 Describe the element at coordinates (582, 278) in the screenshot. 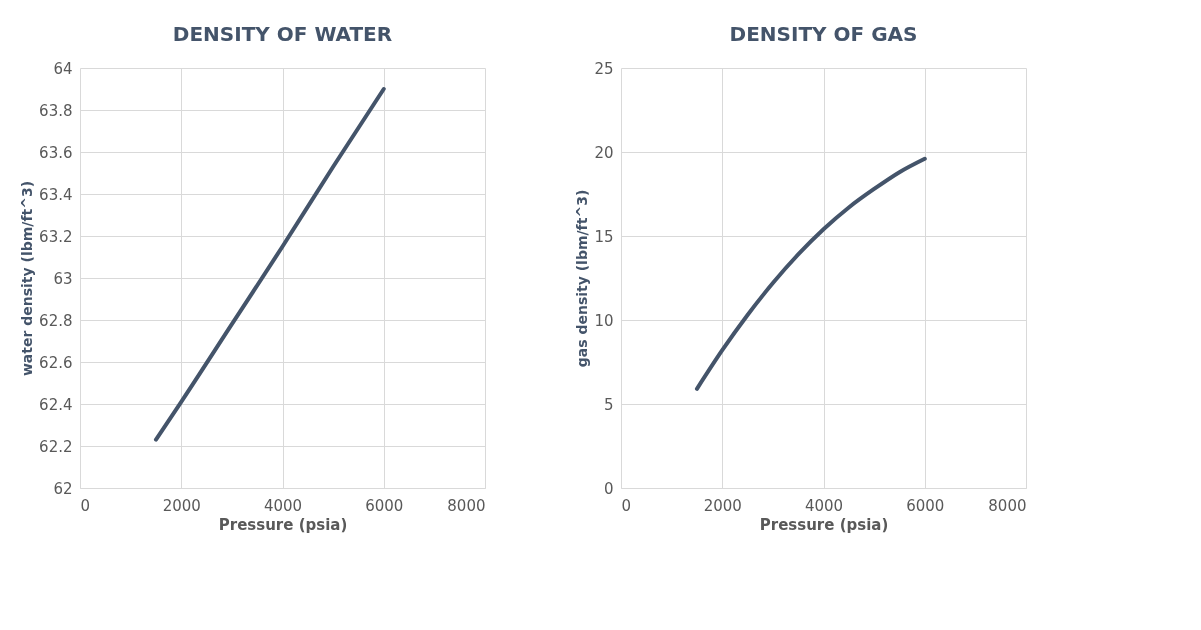

I see `y-axis-title: gas density (lbm/ft^3)` at that location.